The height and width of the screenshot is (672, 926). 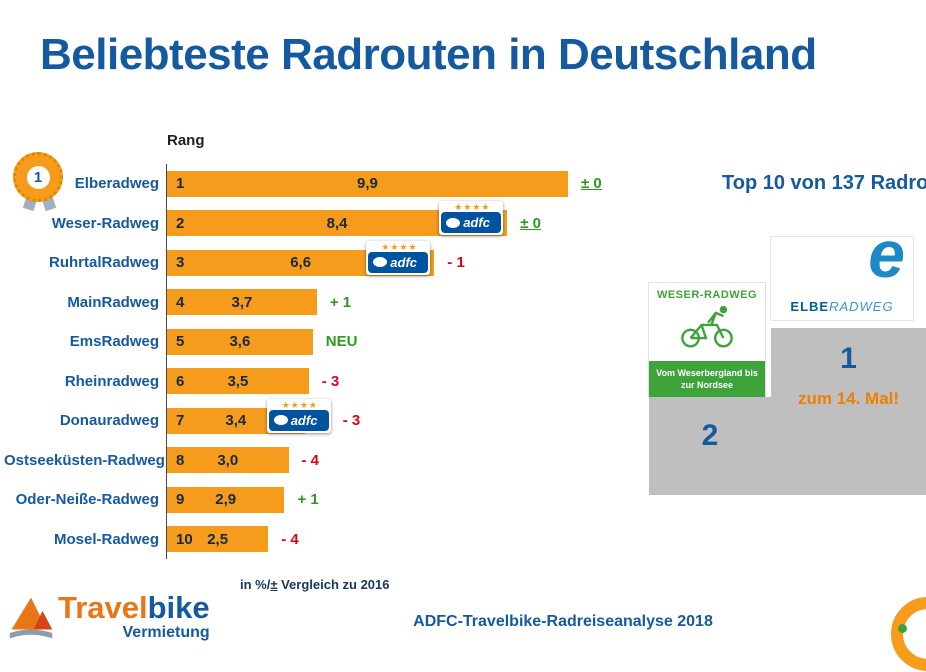 I want to click on route-label: MainRadweg, so click(x=113, y=302).